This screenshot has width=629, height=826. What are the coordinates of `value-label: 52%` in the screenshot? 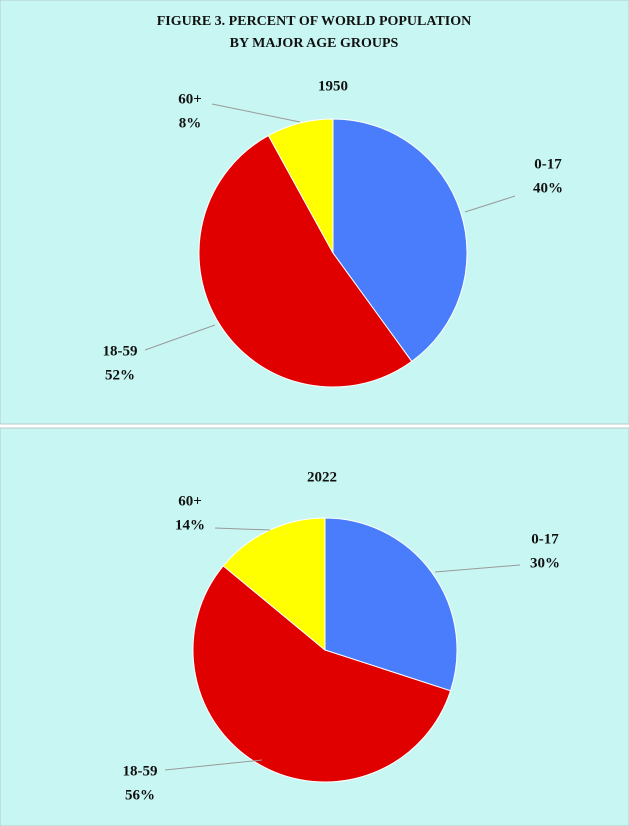 It's located at (120, 375).